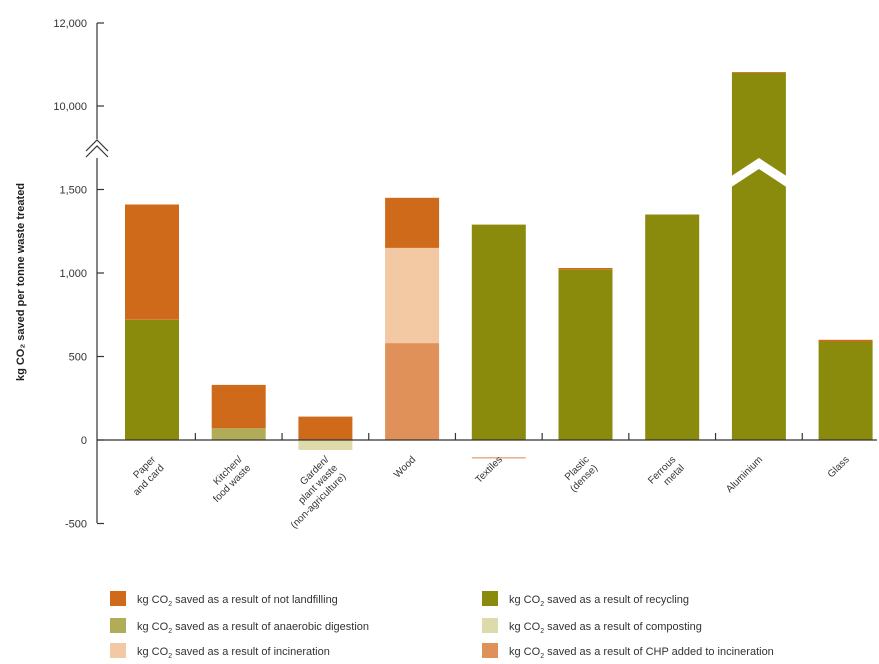  What do you see at coordinates (238, 434) in the screenshot?
I see `bar-segment-anaerobic` at bounding box center [238, 434].